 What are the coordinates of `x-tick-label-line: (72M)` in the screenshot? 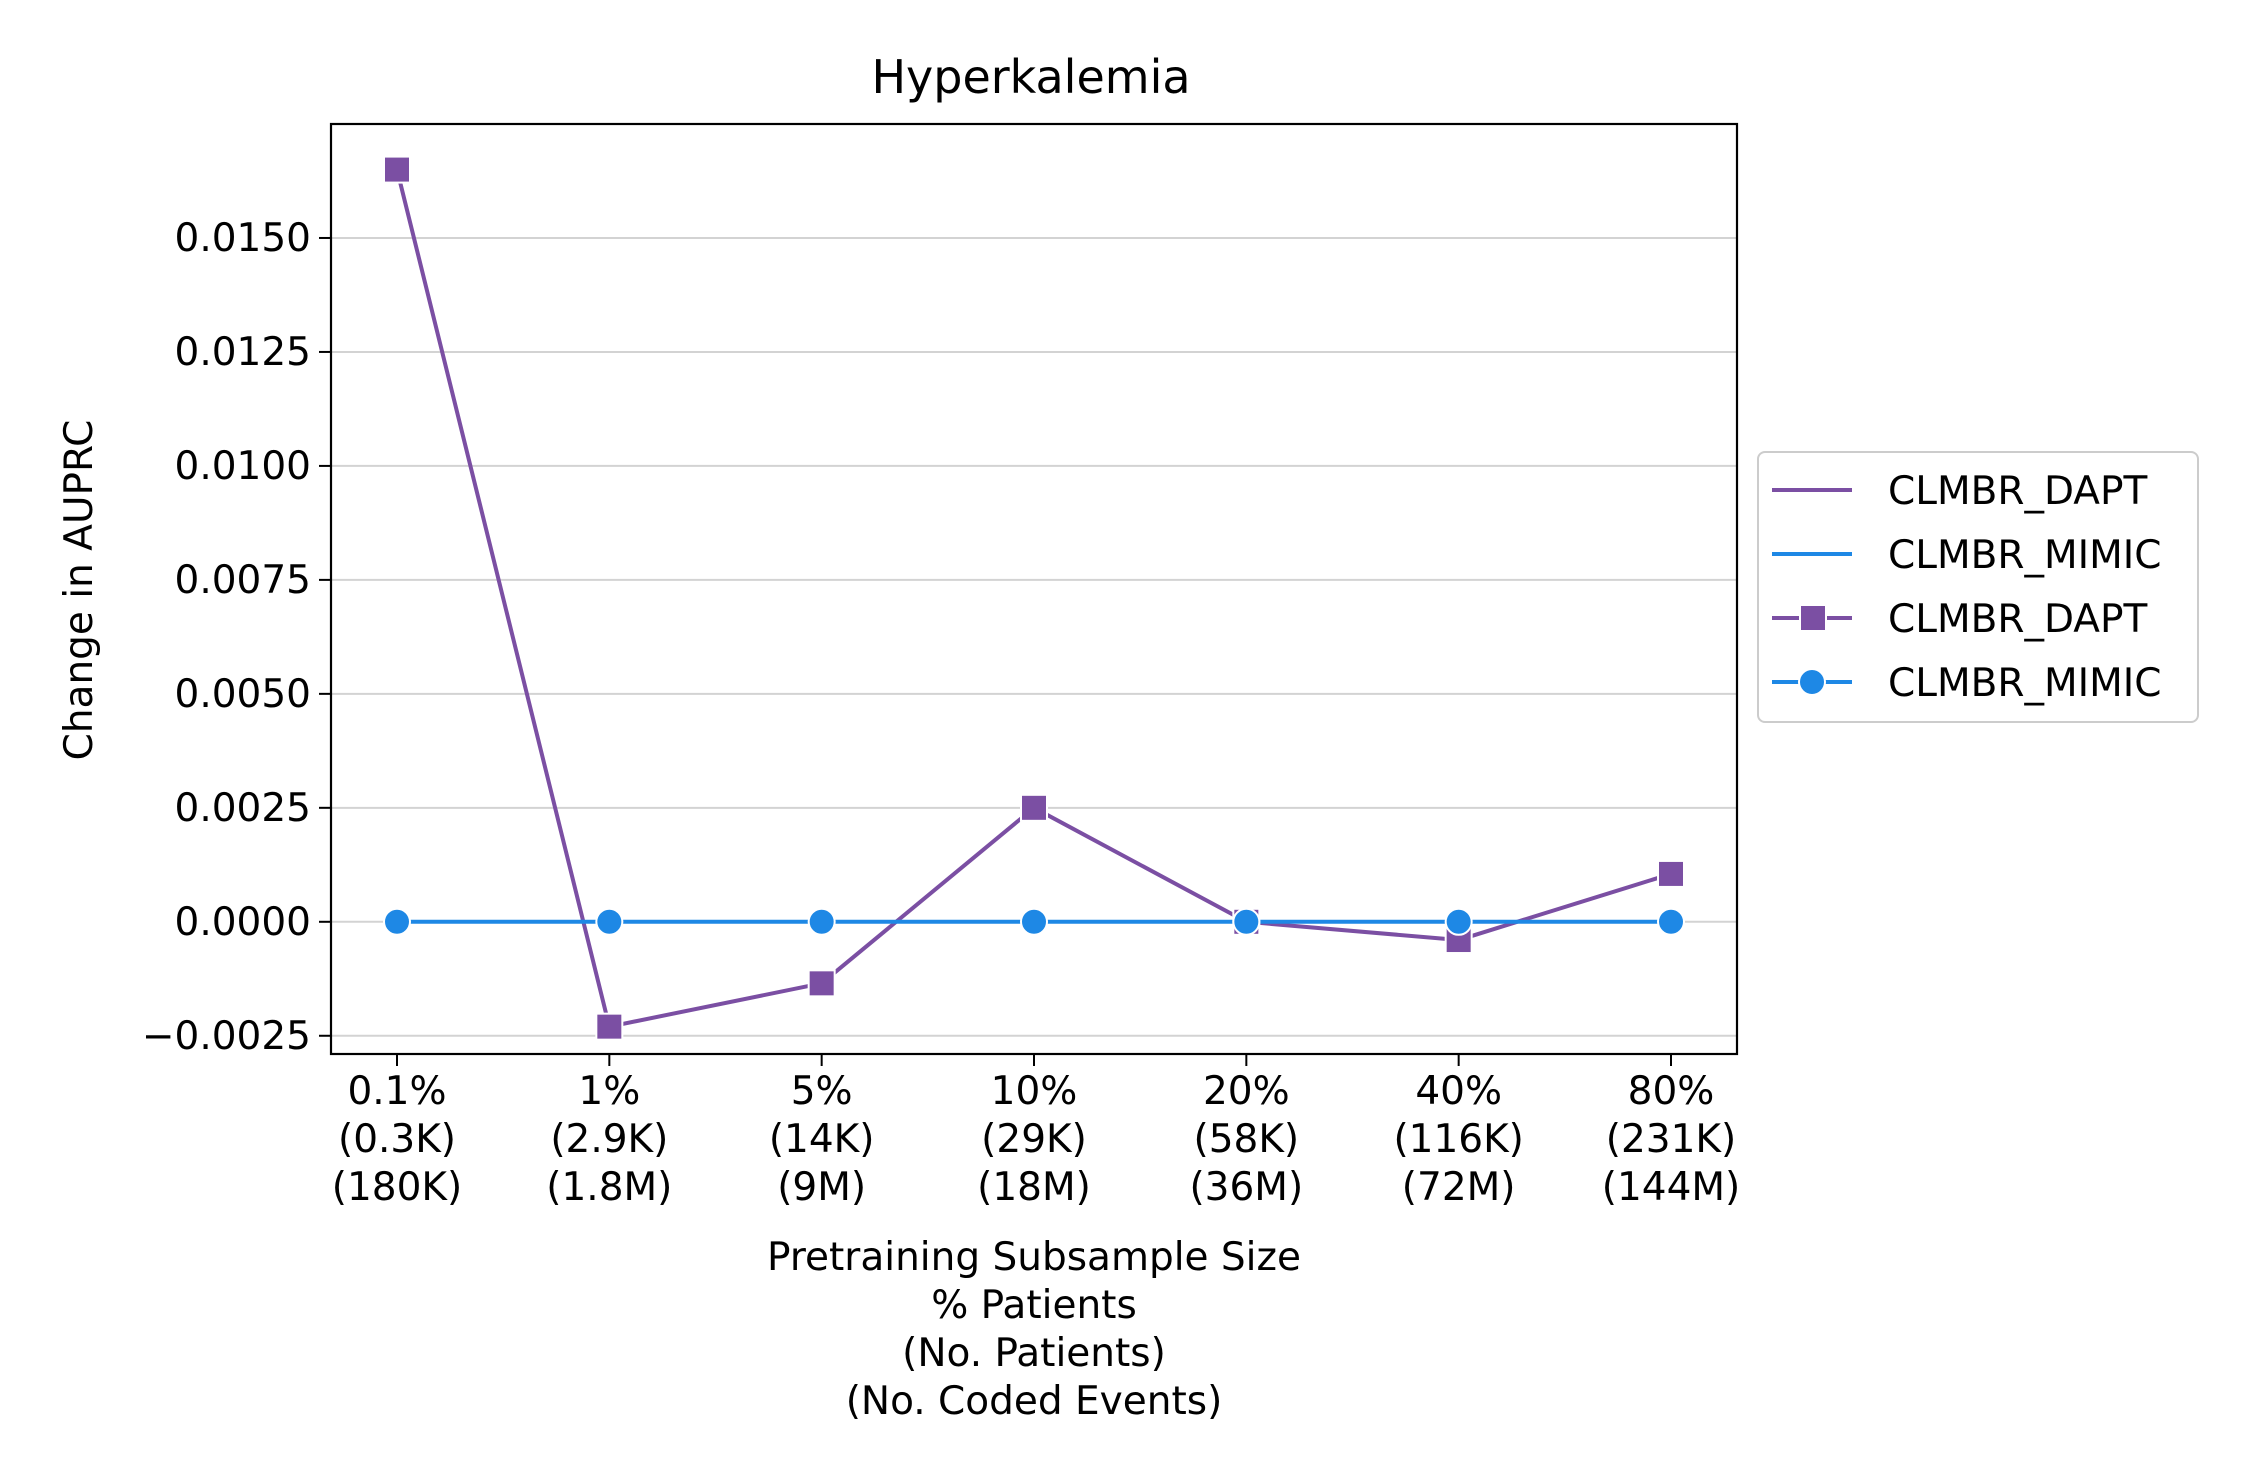 It's located at (1459, 1187).